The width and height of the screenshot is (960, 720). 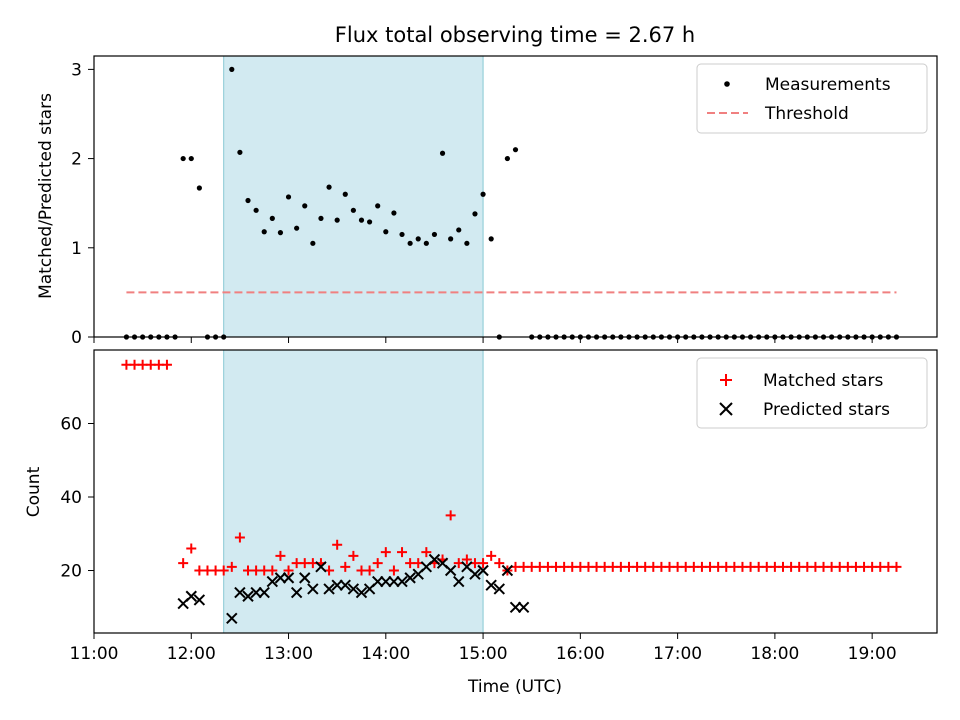 I want to click on bottom-legend-box, so click(x=812, y=393).